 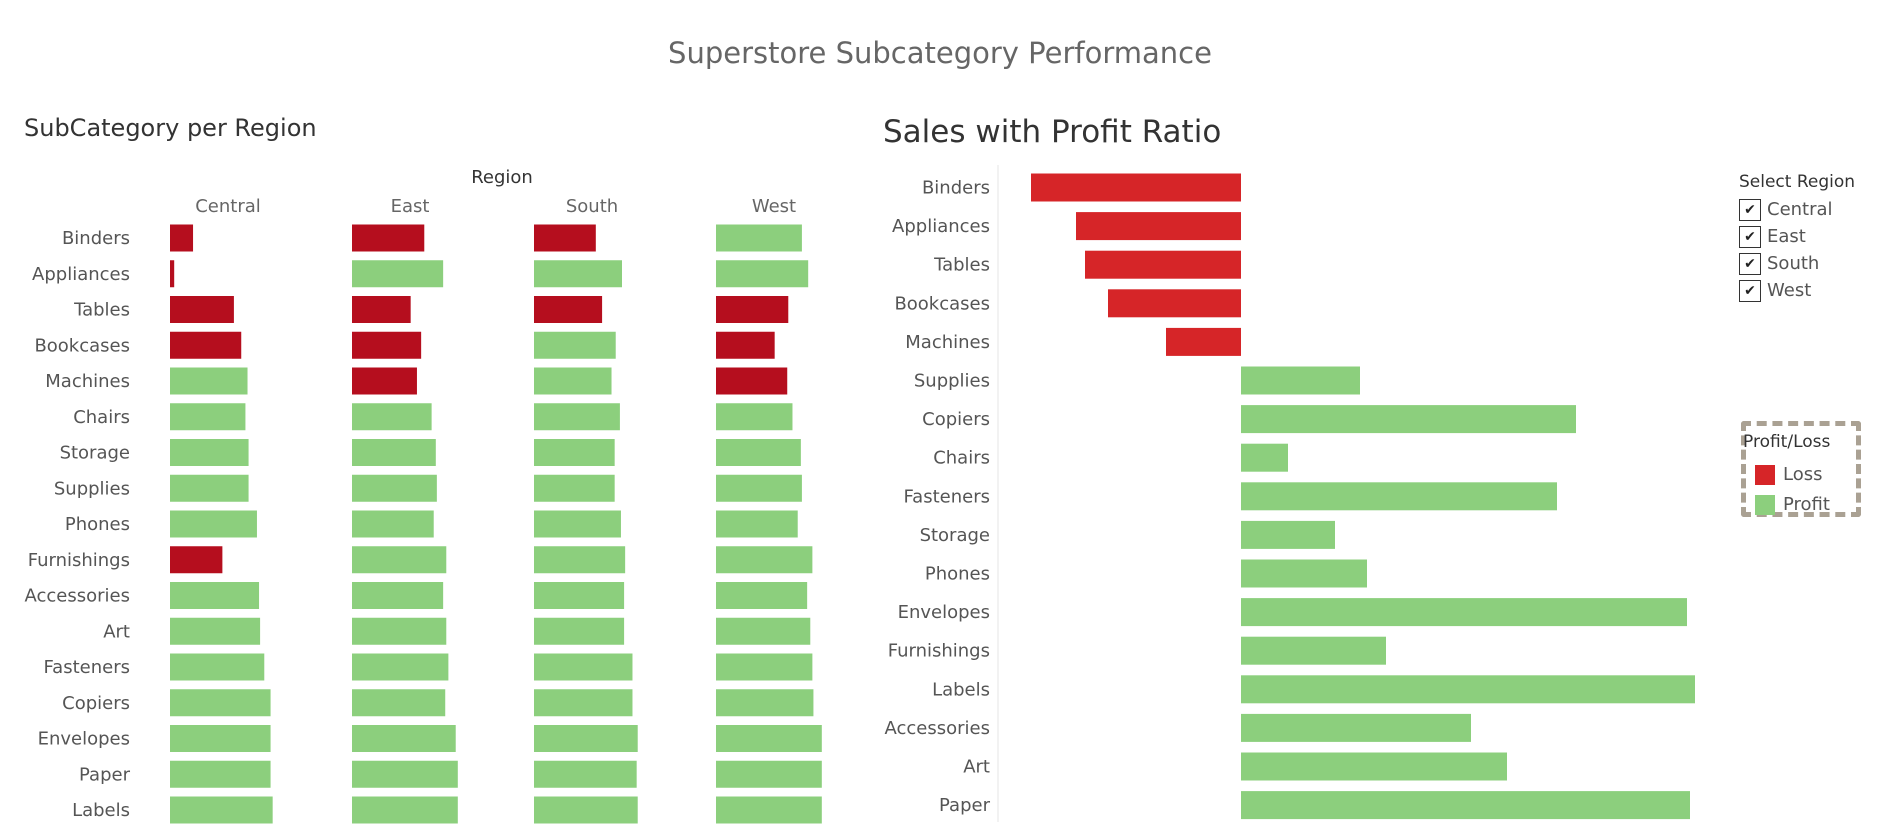 What do you see at coordinates (956, 419) in the screenshot?
I see `profit-ratio-label-copiers: Copiers` at bounding box center [956, 419].